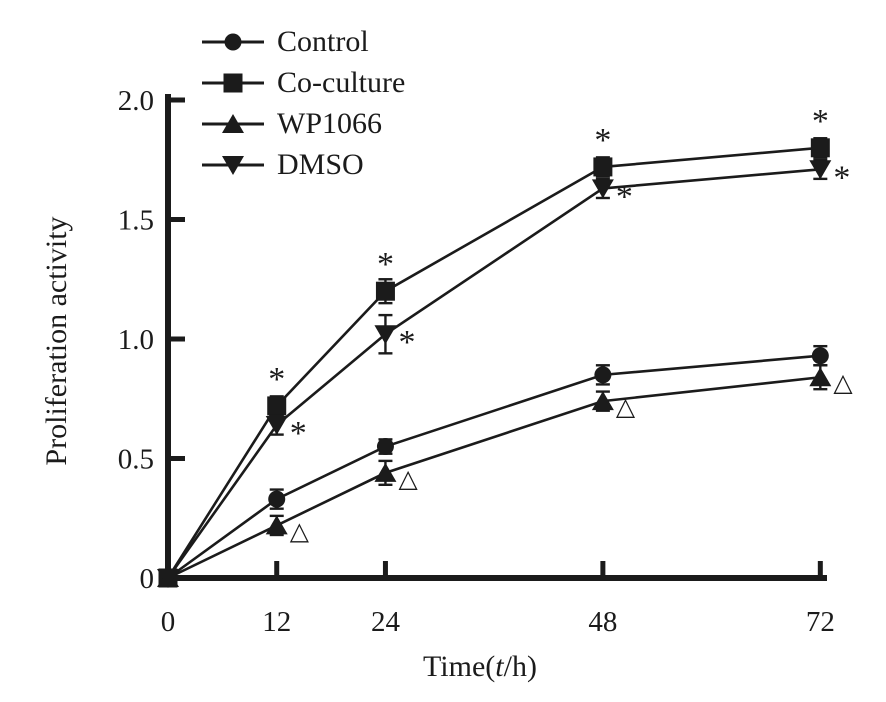 The image size is (886, 702). What do you see at coordinates (136, 340) in the screenshot?
I see `y-tick-label: 1.0` at bounding box center [136, 340].